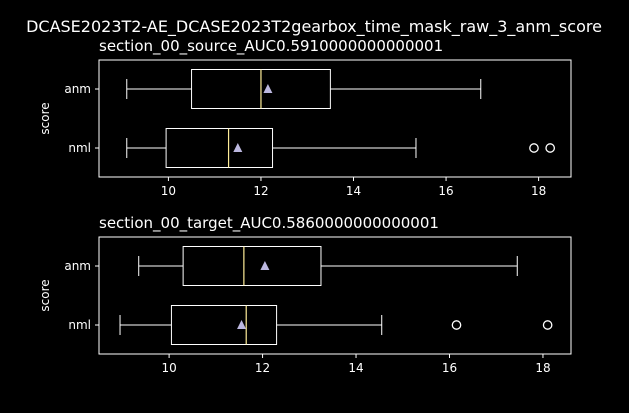 The image size is (629, 413). What do you see at coordinates (271, 46) in the screenshot?
I see `panel-title: section_00_source_AUC0.5910000000000001` at bounding box center [271, 46].